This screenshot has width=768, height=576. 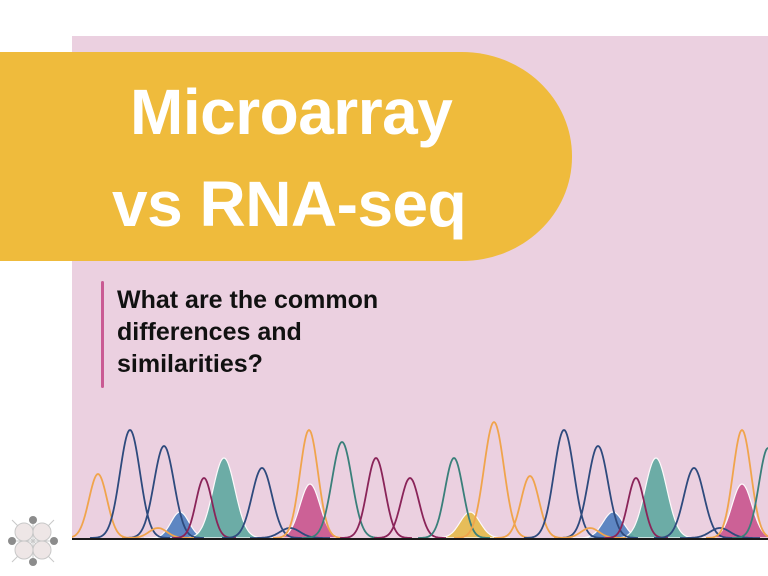 I want to click on dna-network-logo-icon, so click(x=33, y=541).